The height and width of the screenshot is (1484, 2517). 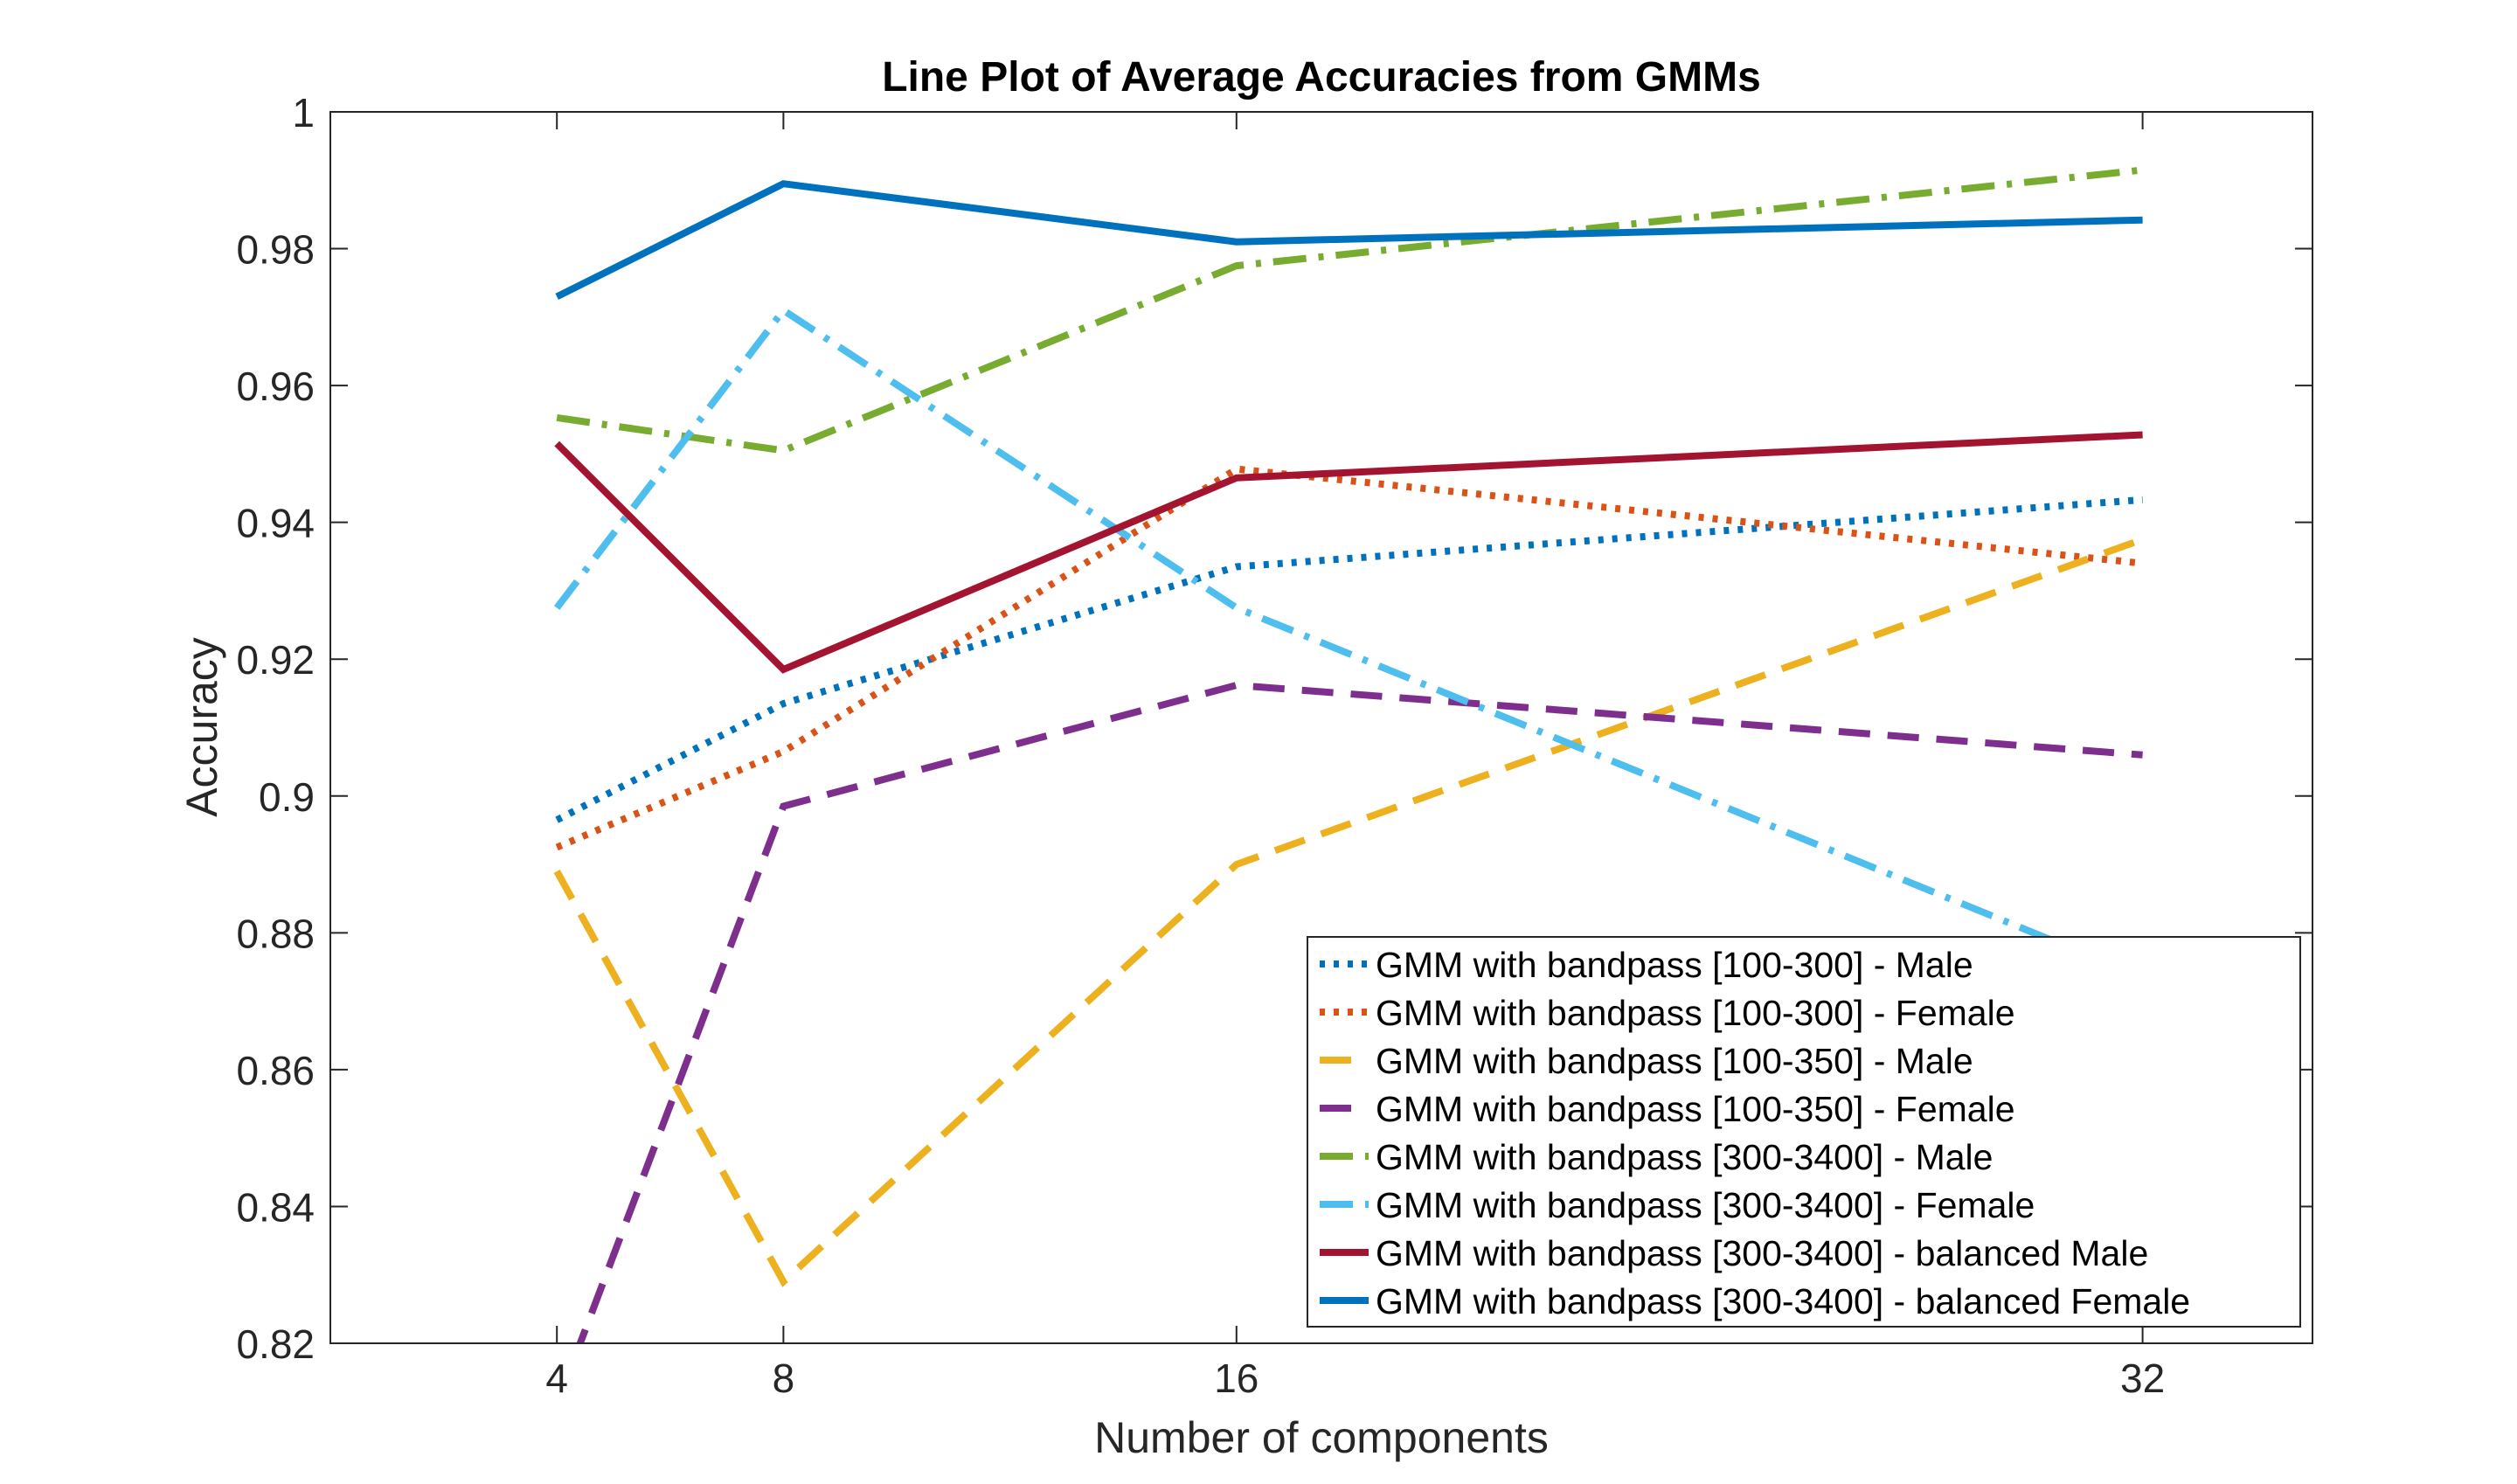 I want to click on legend-label: GMM with bandpass [300-3400] - Female, so click(x=1705, y=1205).